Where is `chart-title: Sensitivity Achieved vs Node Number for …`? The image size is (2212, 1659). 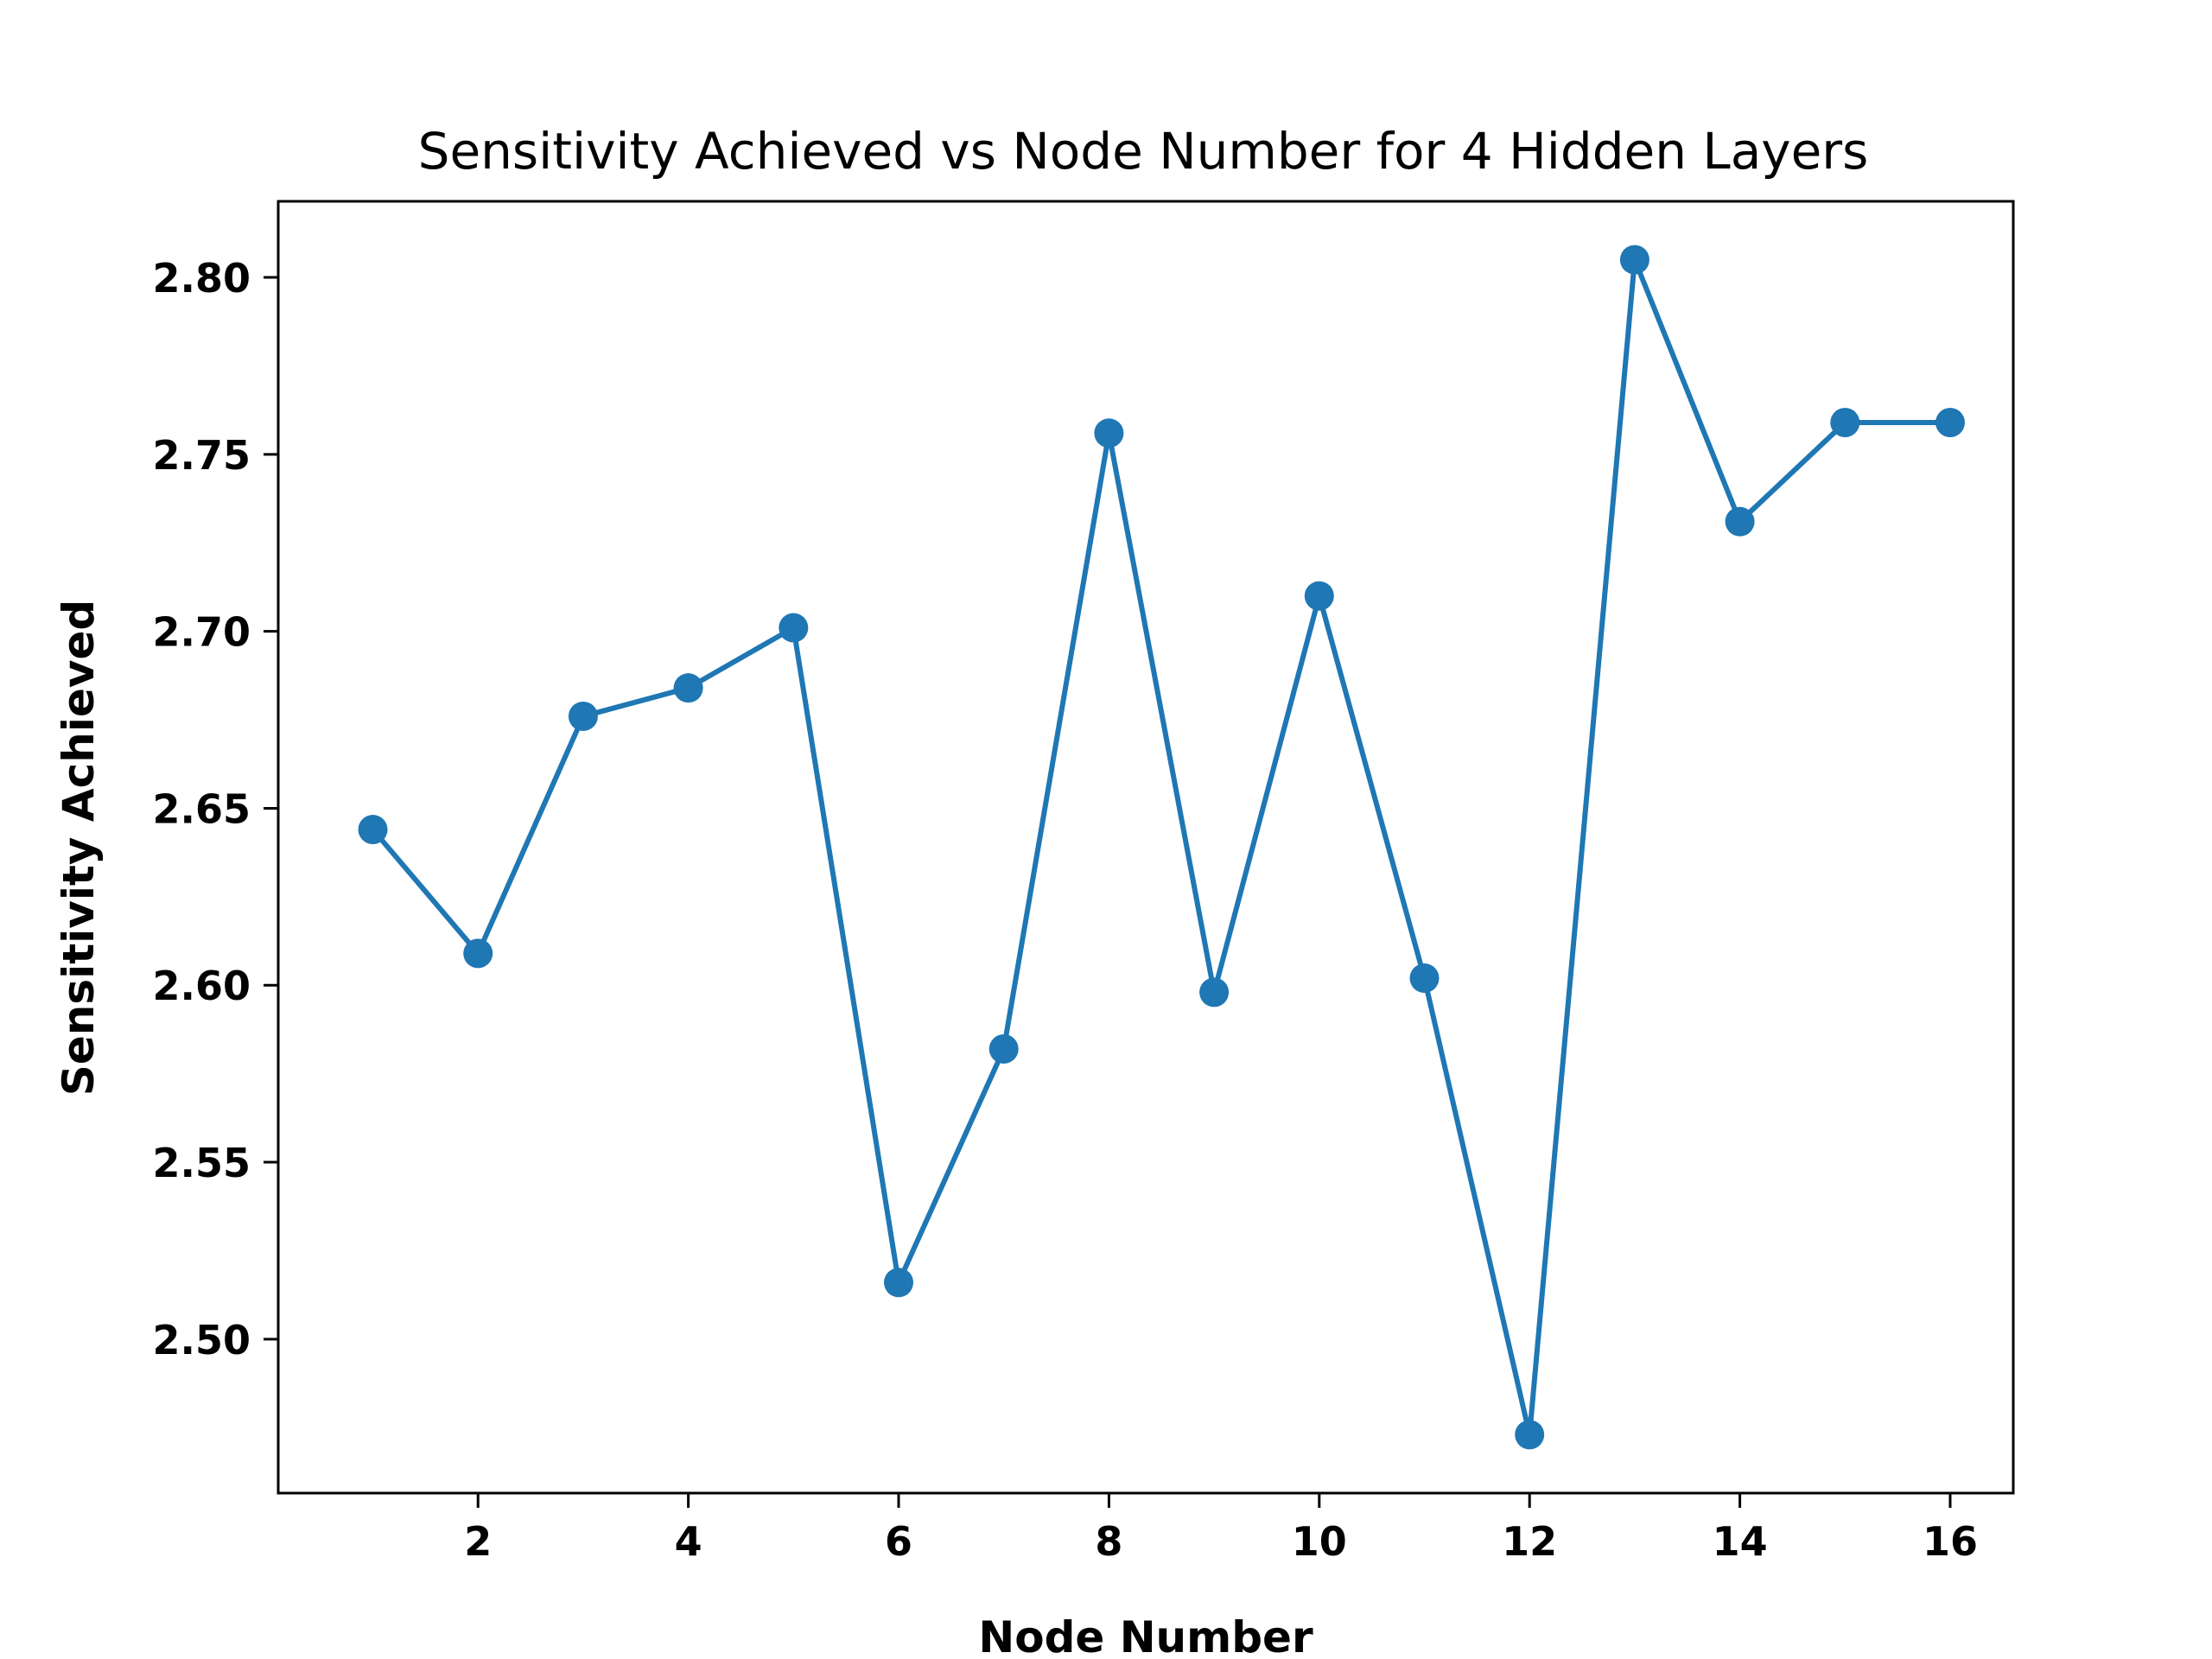 chart-title: Sensitivity Achieved vs Node Number for … is located at coordinates (1143, 151).